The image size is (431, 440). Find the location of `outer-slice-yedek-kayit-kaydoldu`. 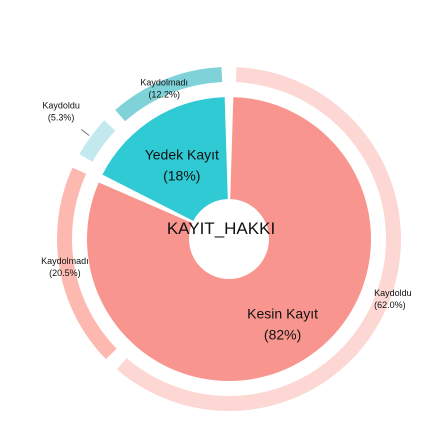

outer-slice-yedek-kayit-kaydoldu is located at coordinates (97, 141).